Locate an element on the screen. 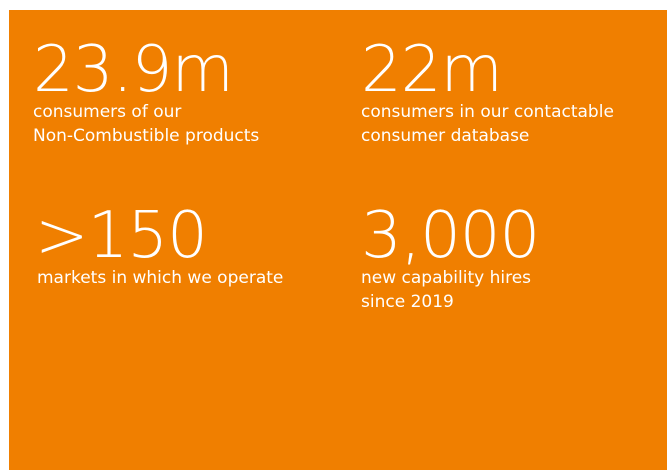  stat-value: >150 is located at coordinates (121, 236).